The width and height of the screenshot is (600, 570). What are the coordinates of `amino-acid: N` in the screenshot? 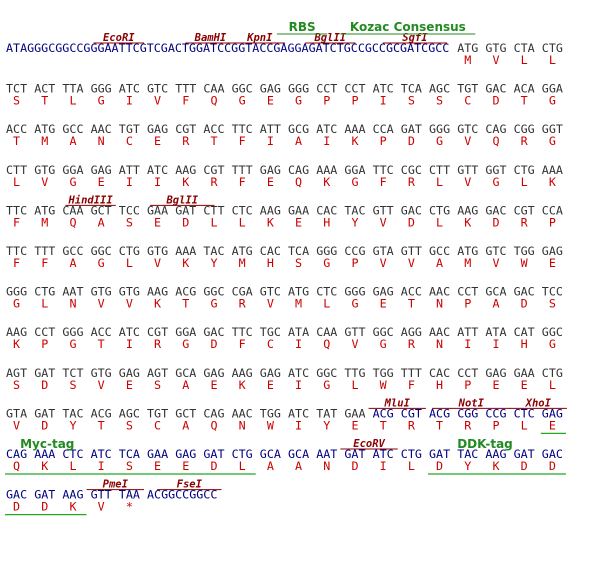 It's located at (72, 304).